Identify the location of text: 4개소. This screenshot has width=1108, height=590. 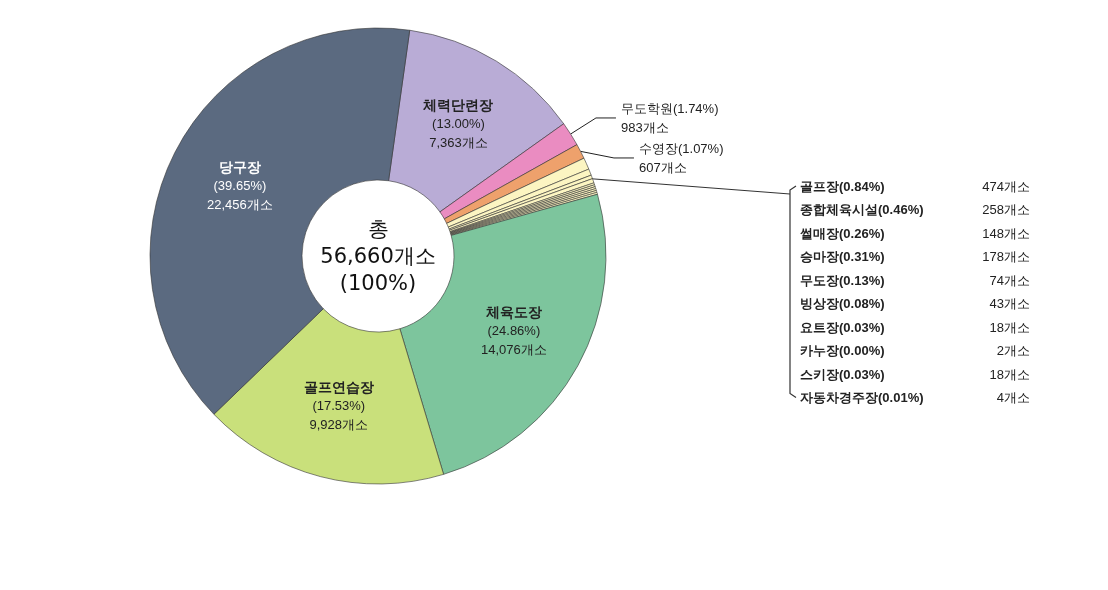
(1013, 397).